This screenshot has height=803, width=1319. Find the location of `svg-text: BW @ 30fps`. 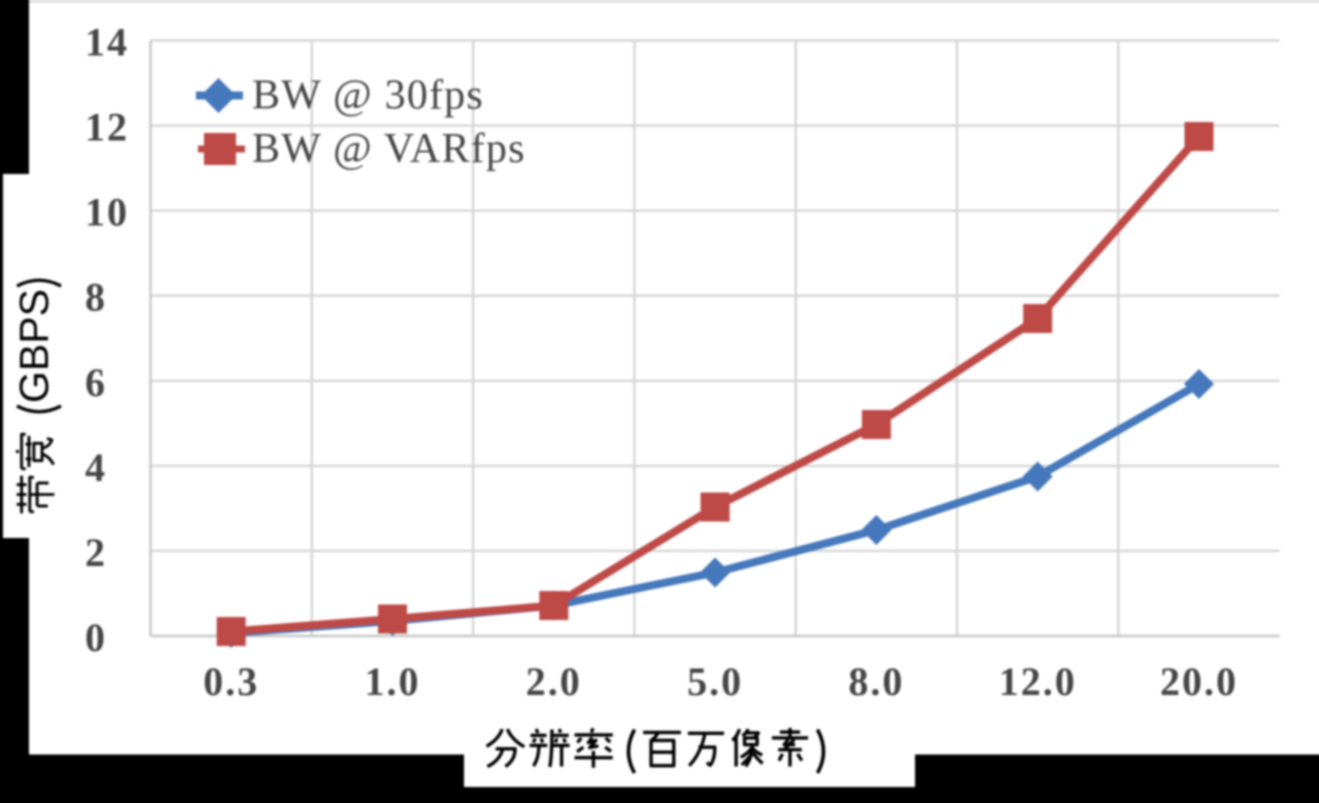

svg-text: BW @ 30fps is located at coordinates (368, 96).